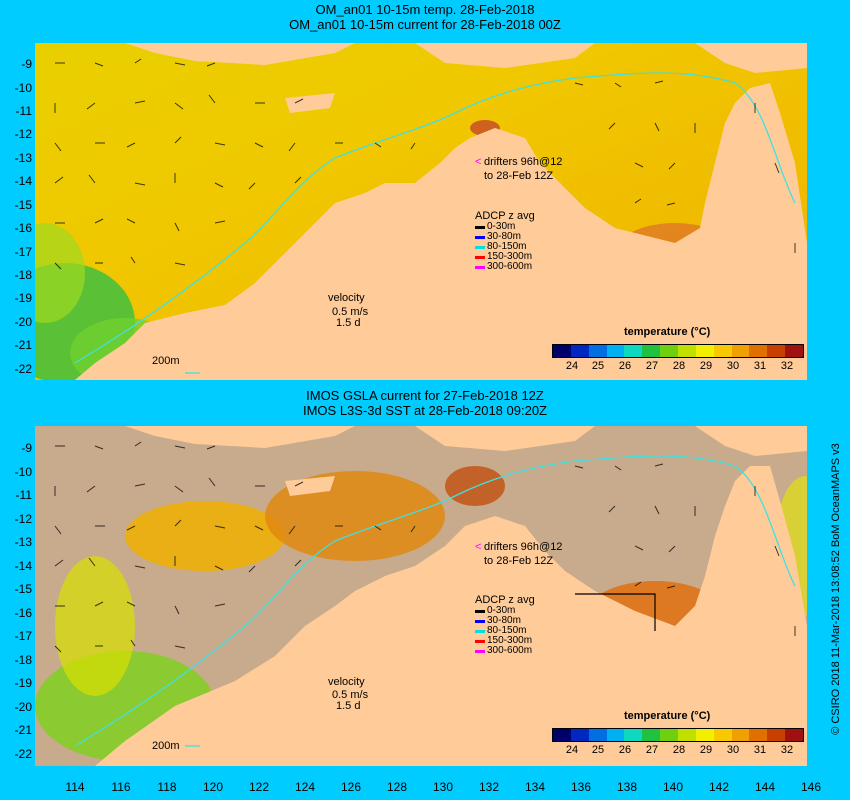  I want to click on colorbar-tick: 28, so click(679, 750).